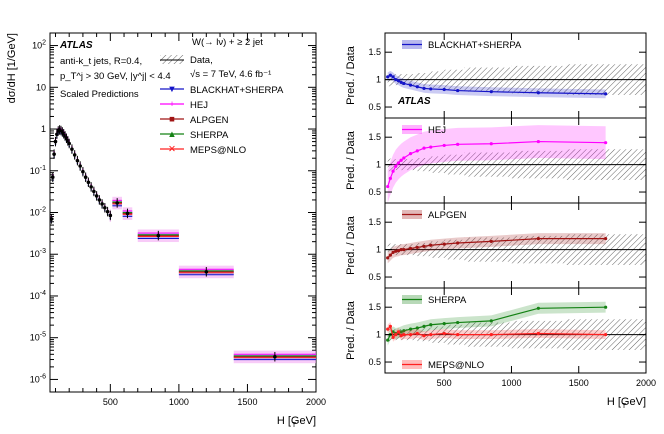 This screenshot has height=434, width=664. What do you see at coordinates (227, 42) in the screenshot?
I see `legend-title: W(→ lν) + ≥ 2 jet` at bounding box center [227, 42].